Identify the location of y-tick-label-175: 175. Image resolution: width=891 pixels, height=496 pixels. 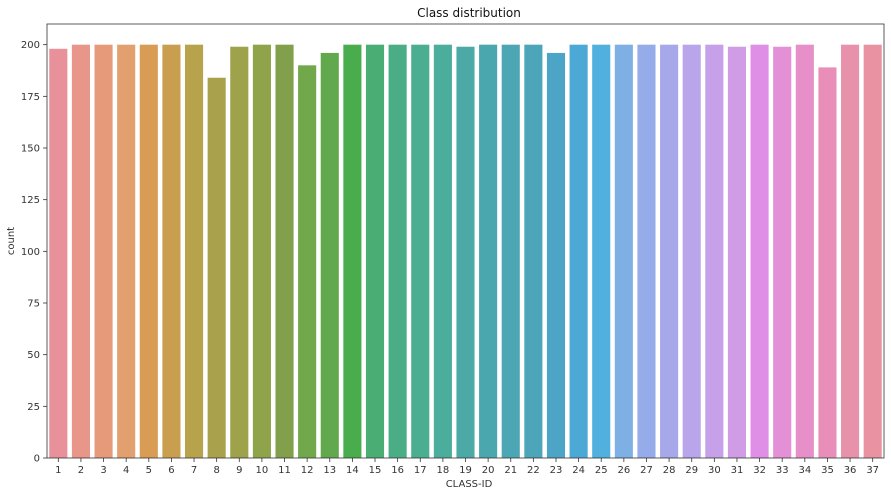
(30, 97).